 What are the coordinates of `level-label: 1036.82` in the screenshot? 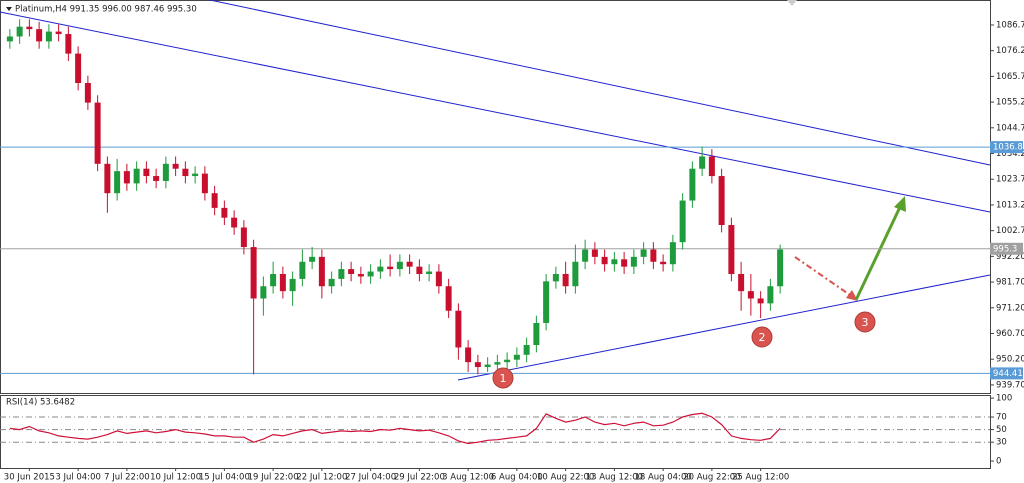 It's located at (1008, 148).